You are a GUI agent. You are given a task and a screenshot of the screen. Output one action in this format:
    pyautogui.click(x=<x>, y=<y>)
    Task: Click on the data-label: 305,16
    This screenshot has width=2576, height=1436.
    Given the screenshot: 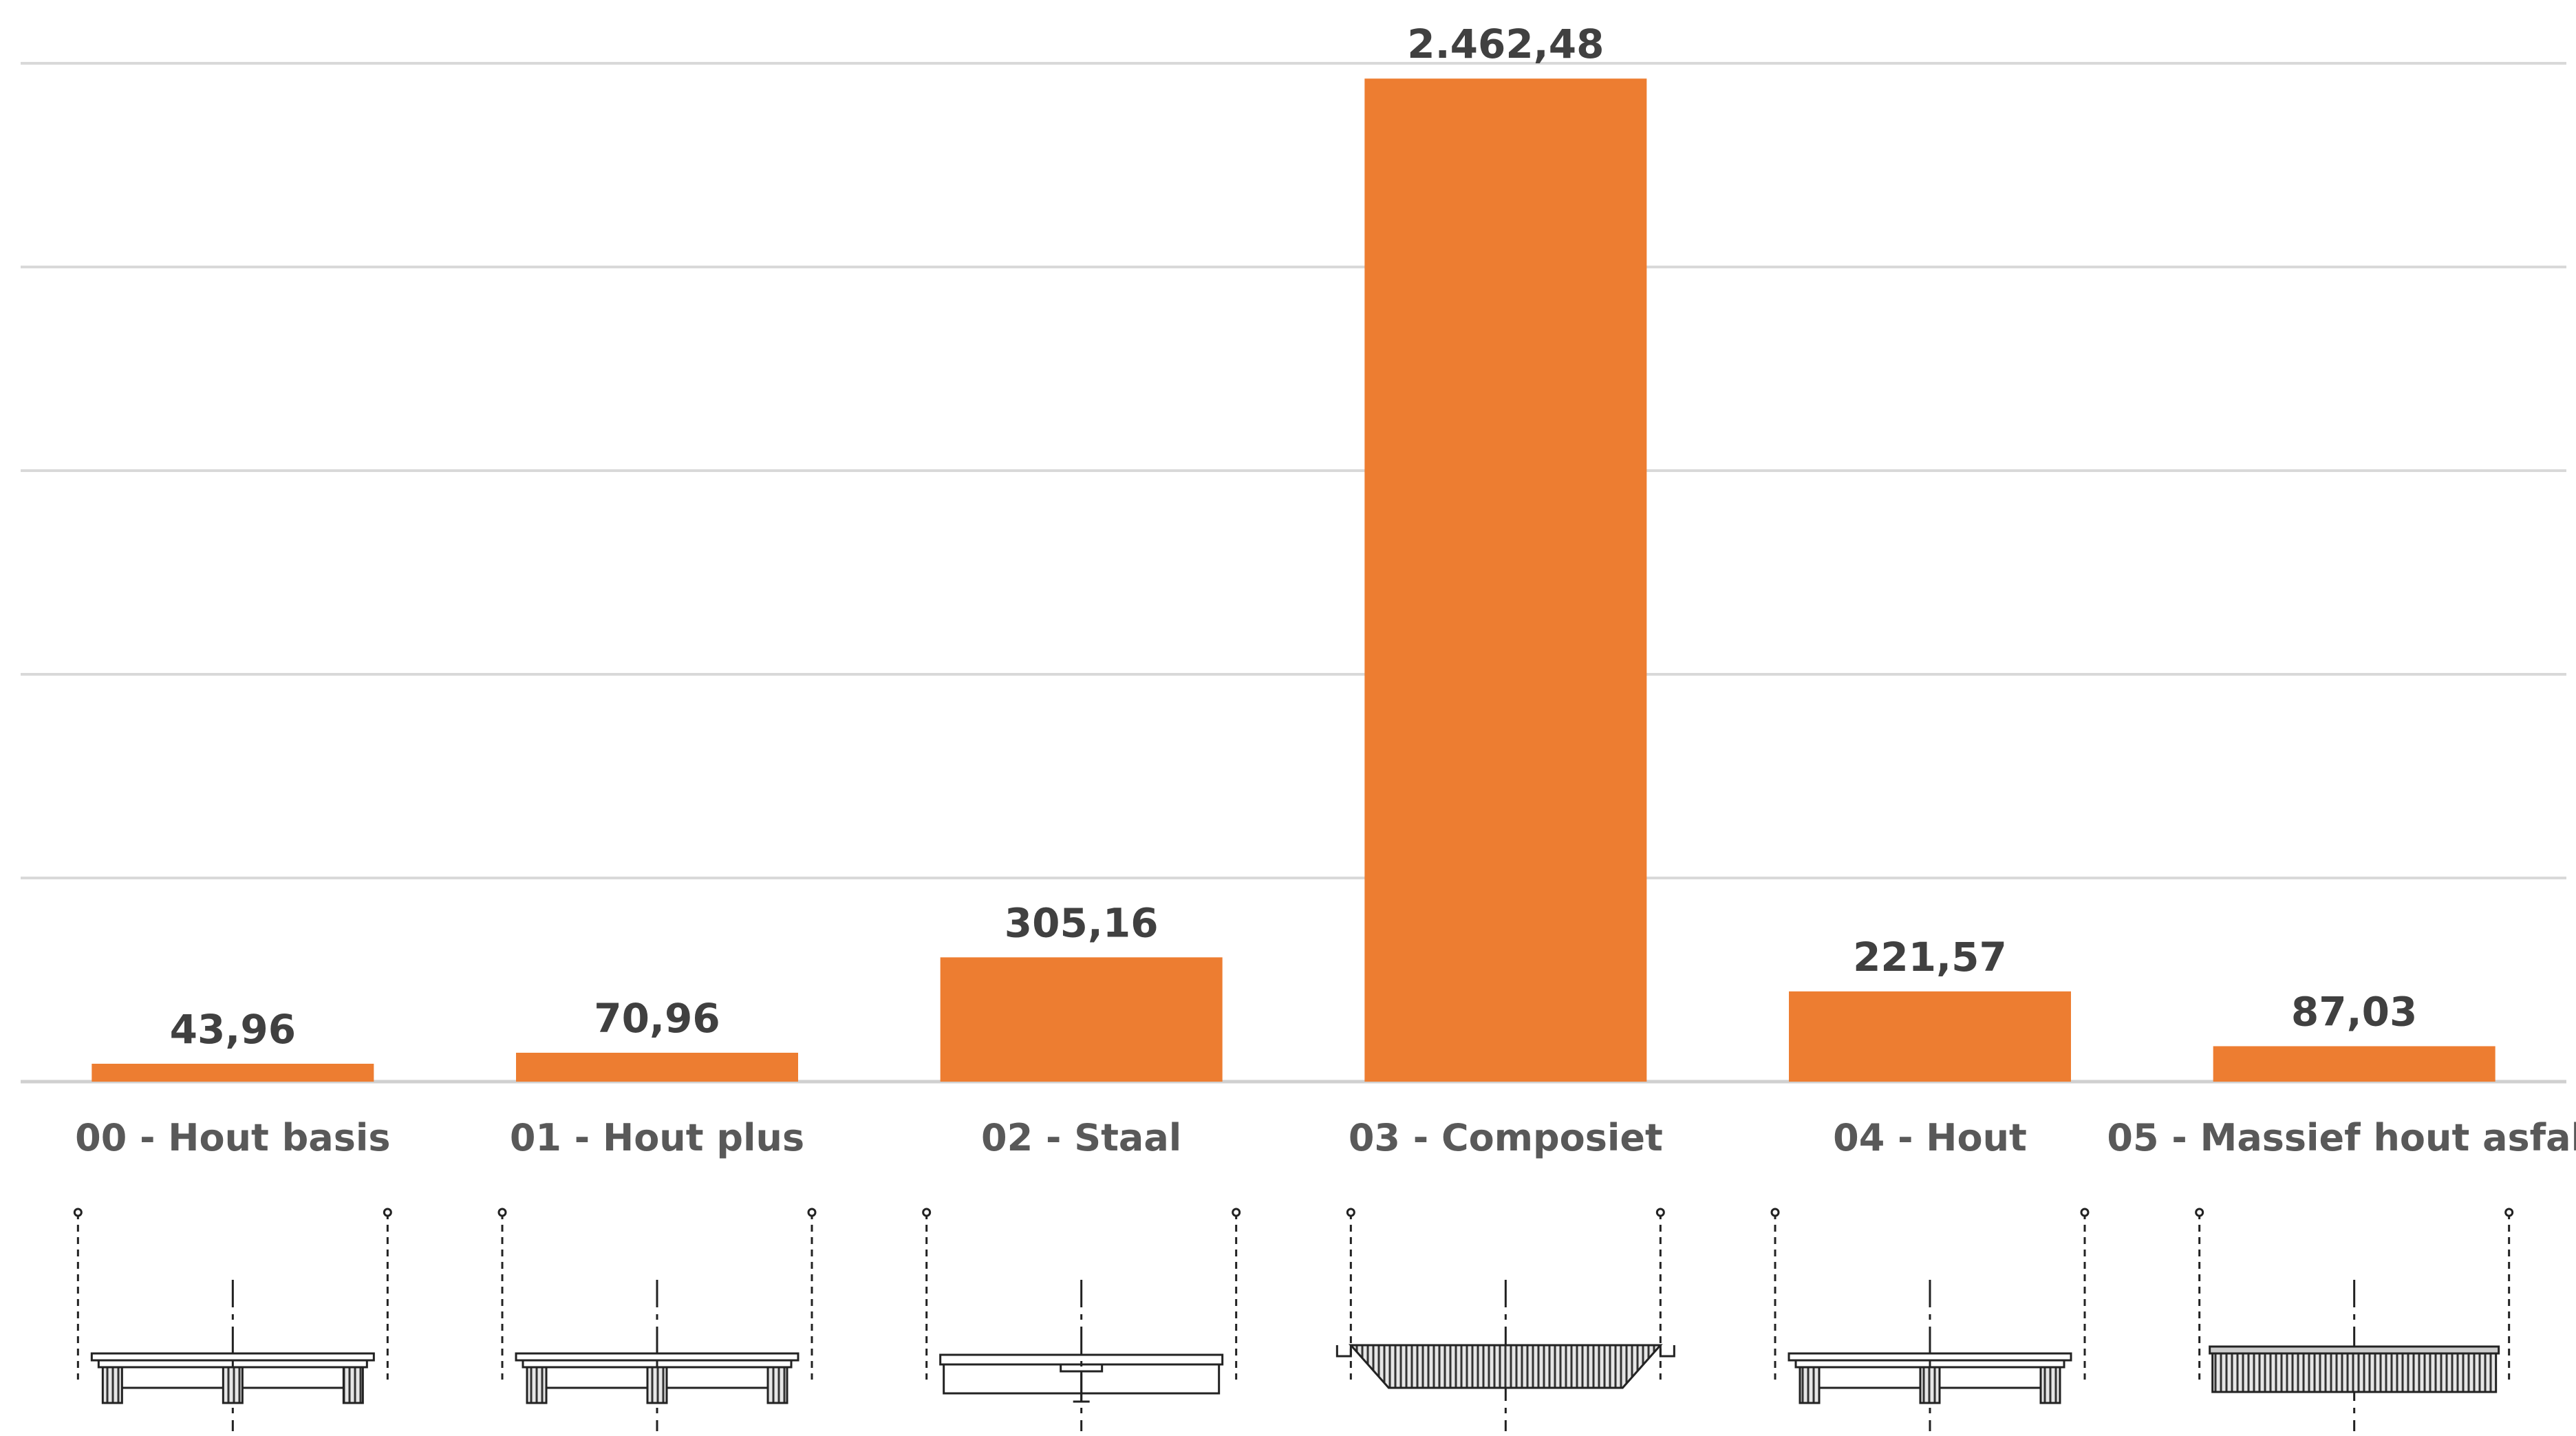 What is the action you would take?
    pyautogui.click(x=1082, y=922)
    